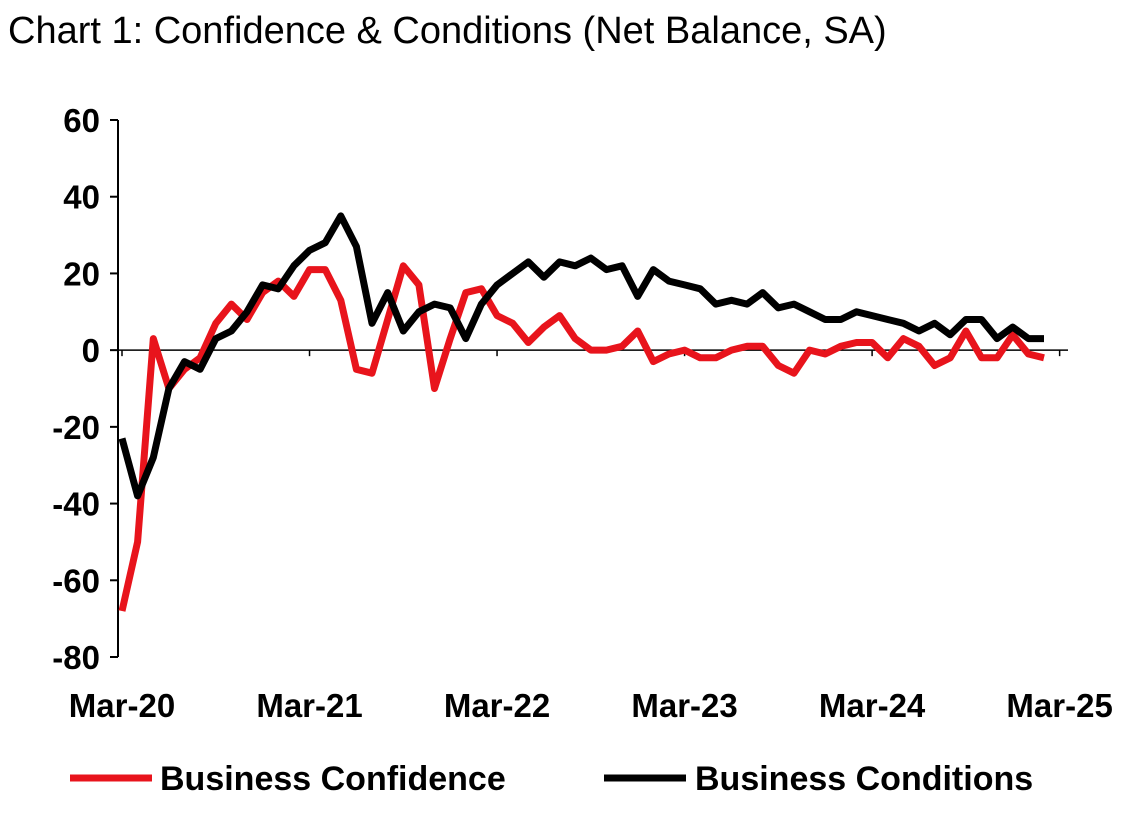  Describe the element at coordinates (684, 705) in the screenshot. I see `x-tick-label: Mar-23` at that location.